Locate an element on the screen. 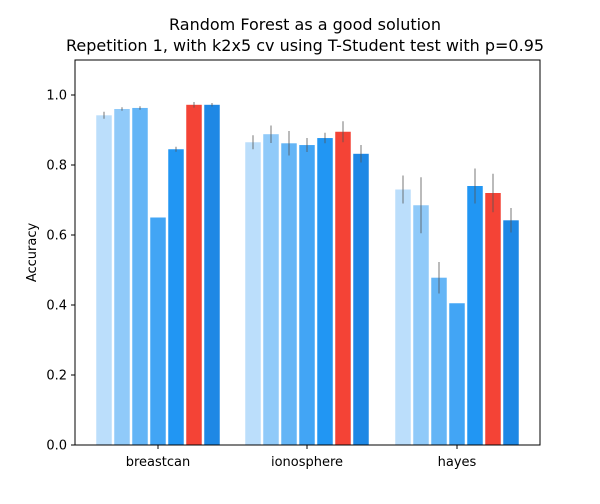 The height and width of the screenshot is (504, 600). y-axis-label: Accuracy is located at coordinates (32, 253).